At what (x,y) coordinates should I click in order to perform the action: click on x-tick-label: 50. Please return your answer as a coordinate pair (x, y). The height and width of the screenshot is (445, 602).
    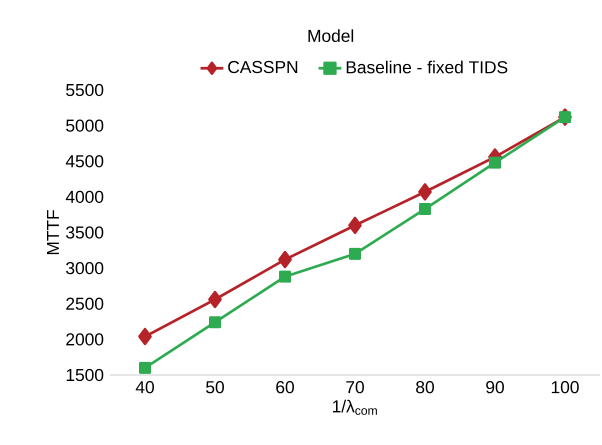
    Looking at the image, I should click on (215, 387).